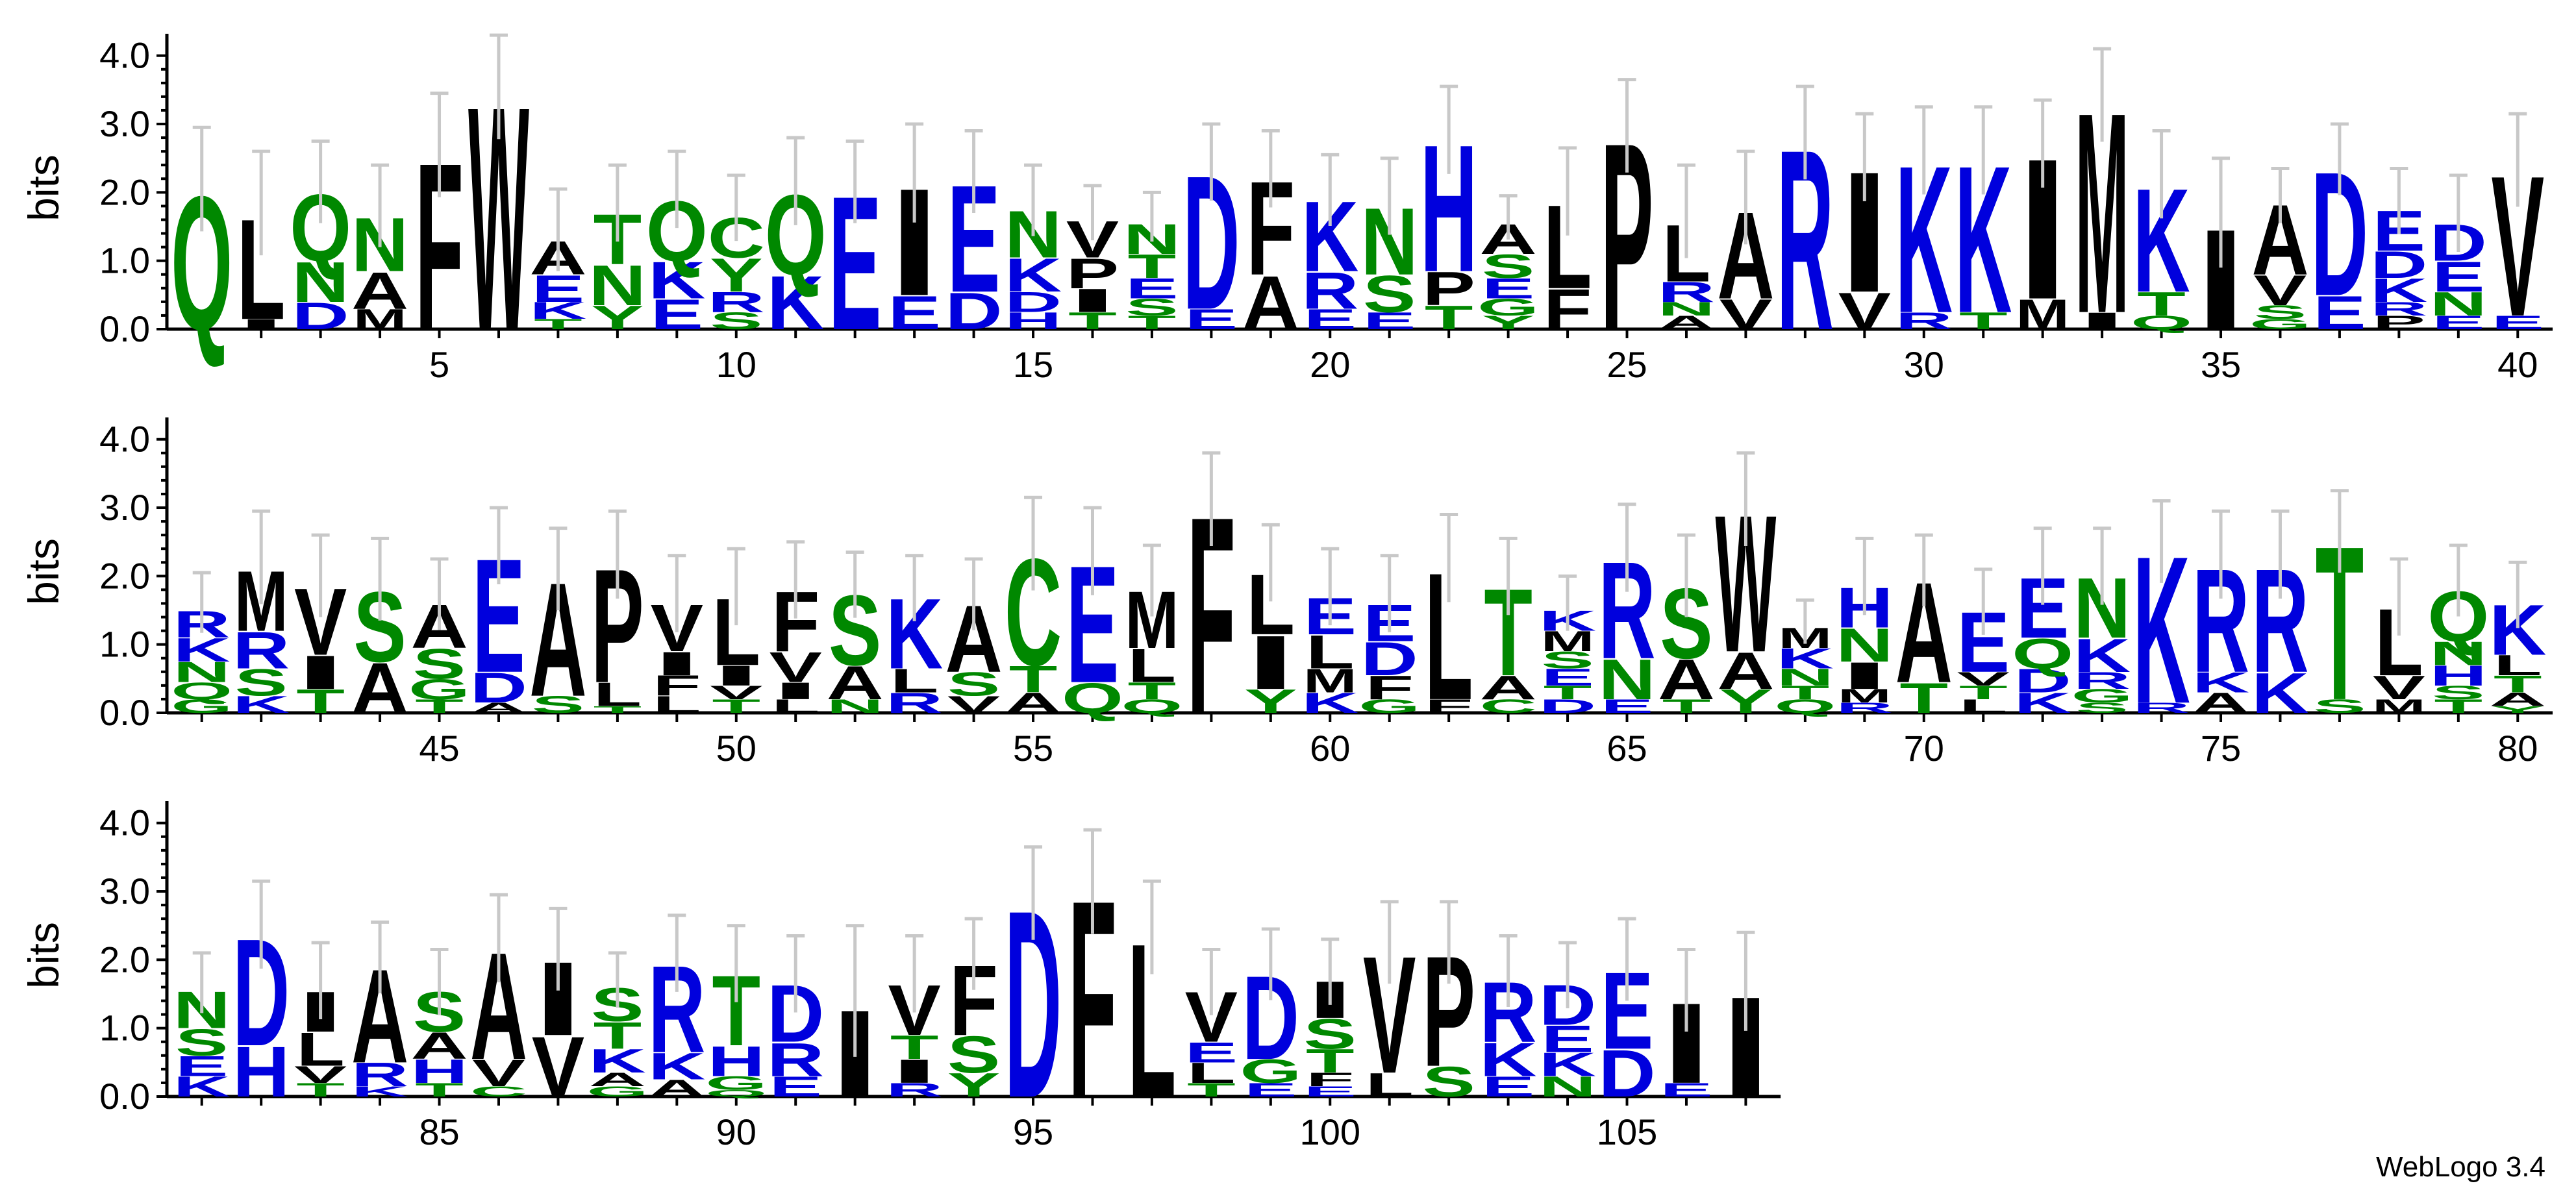 Image resolution: width=2576 pixels, height=1190 pixels. What do you see at coordinates (1092, 993) in the screenshot?
I see `logo-column-96: F` at bounding box center [1092, 993].